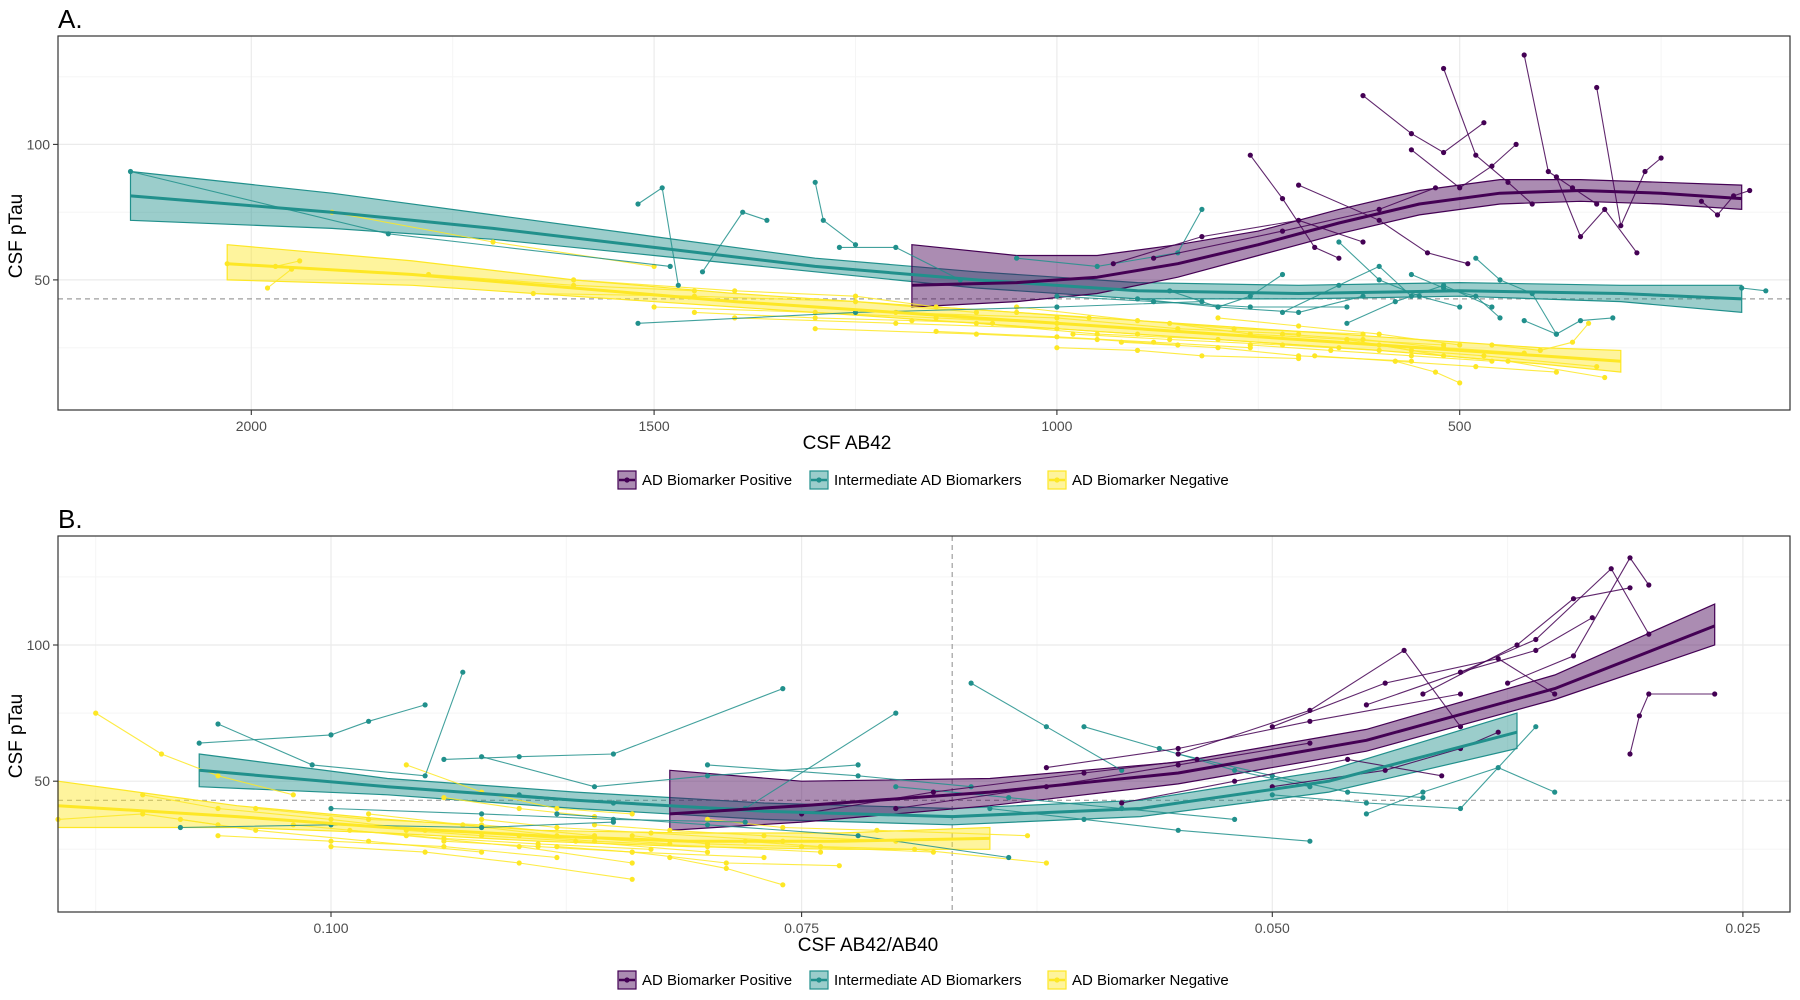  Describe the element at coordinates (924, 312) in the screenshot. I see `fit-line-negative` at that location.